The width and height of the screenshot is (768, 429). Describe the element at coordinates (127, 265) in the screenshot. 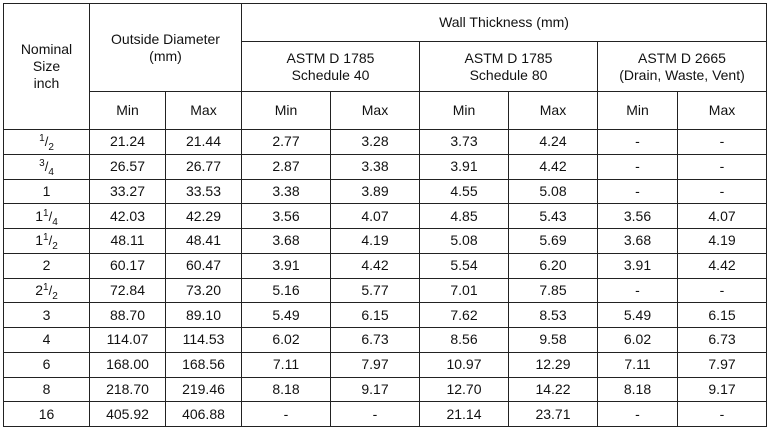

I see `od-min-cell: 60.17` at that location.